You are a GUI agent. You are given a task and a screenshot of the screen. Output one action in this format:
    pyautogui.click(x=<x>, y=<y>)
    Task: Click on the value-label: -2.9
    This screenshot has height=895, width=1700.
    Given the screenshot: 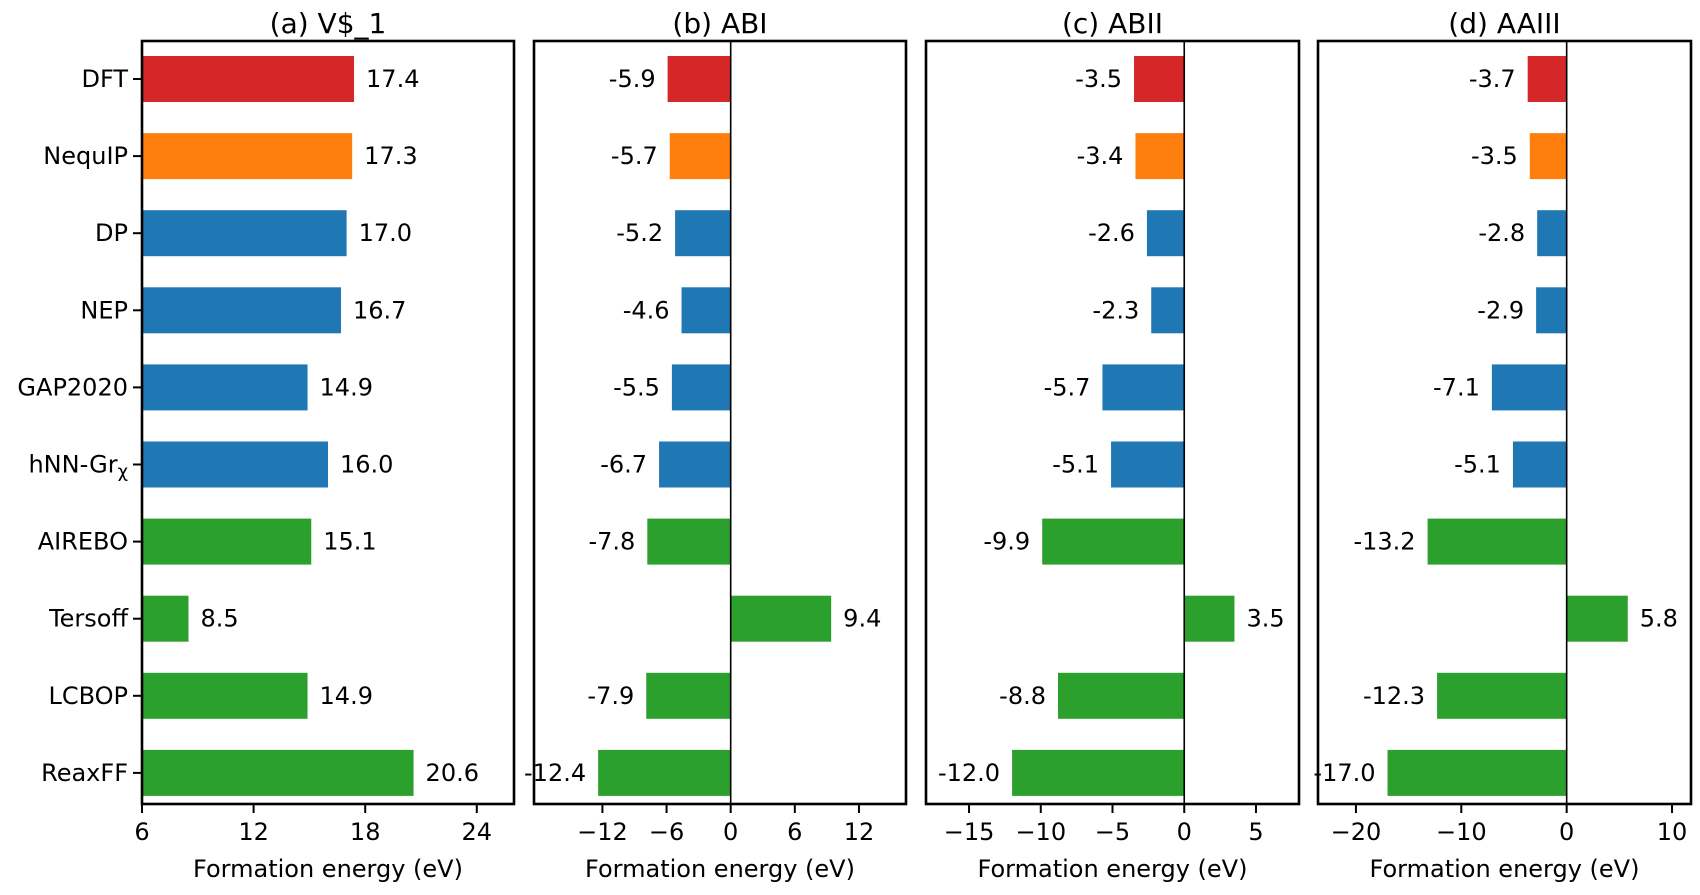 What is the action you would take?
    pyautogui.click(x=1500, y=310)
    